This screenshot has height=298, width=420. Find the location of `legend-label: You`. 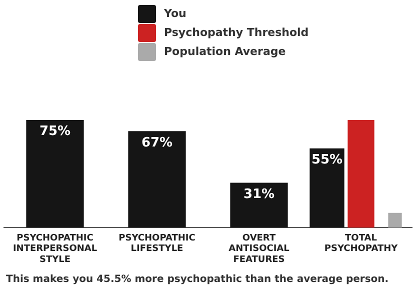

legend-label: You is located at coordinates (175, 13).